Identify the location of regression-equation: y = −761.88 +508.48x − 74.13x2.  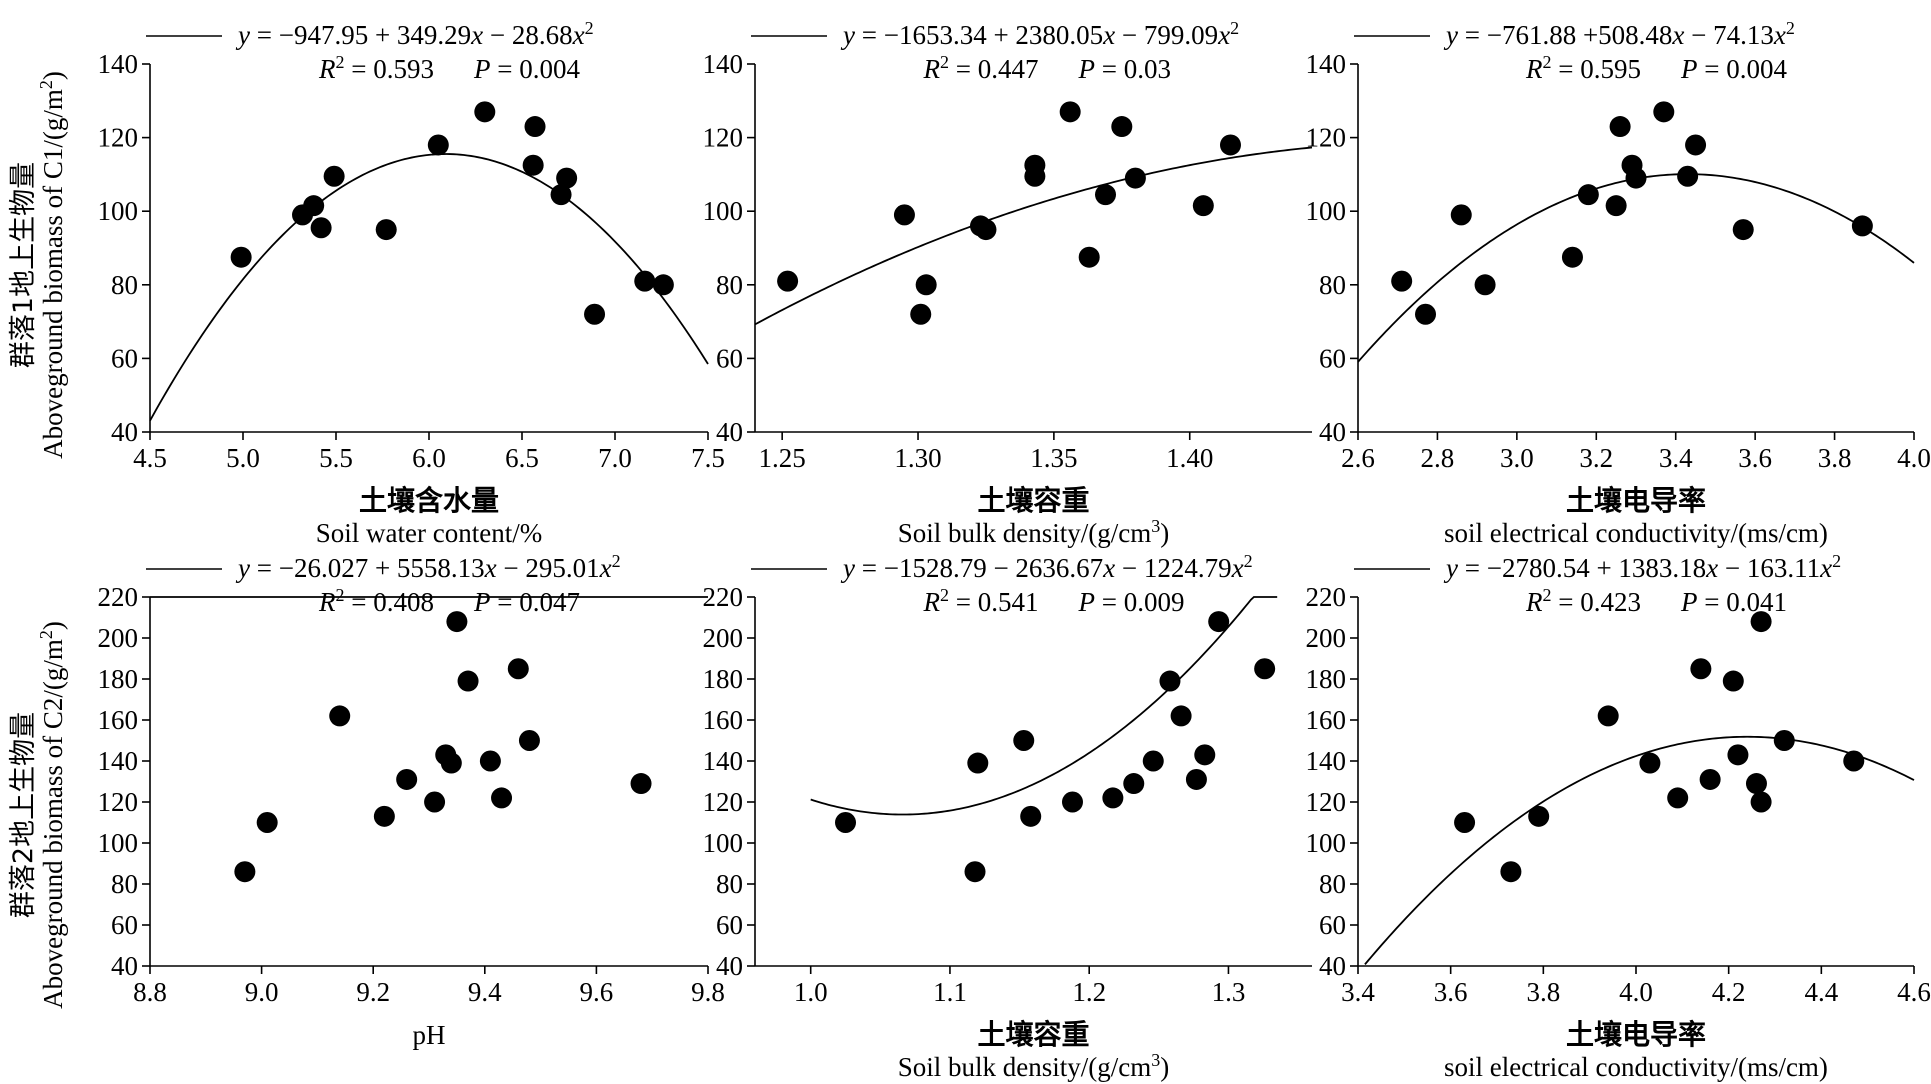
(1619, 34).